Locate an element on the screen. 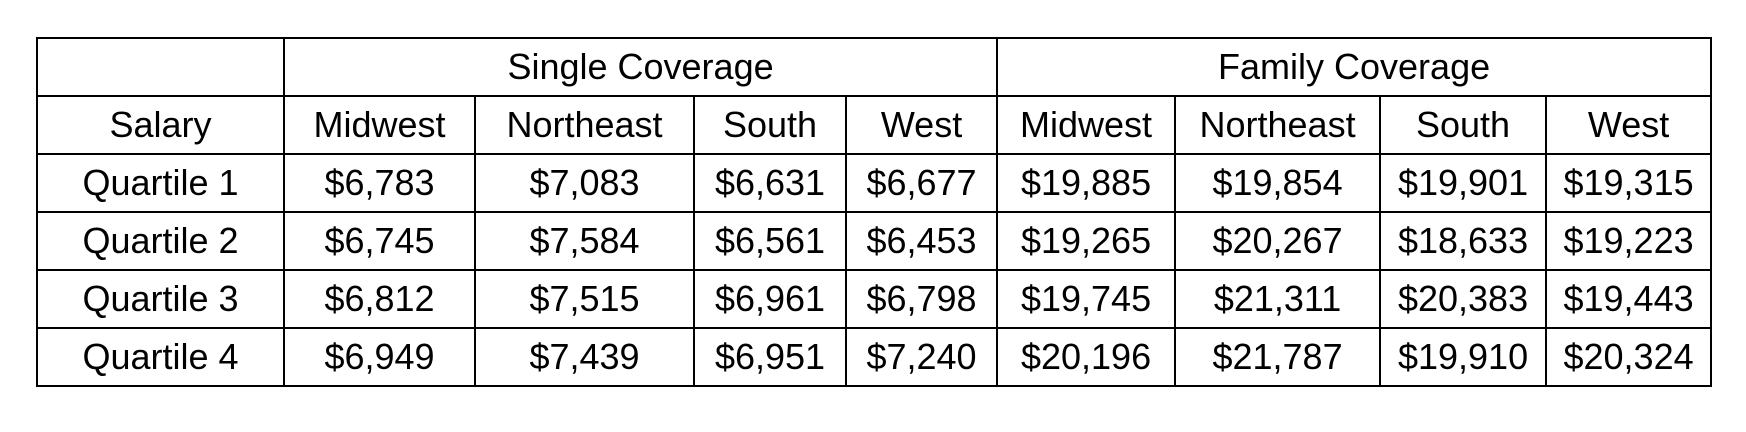 This screenshot has width=1746, height=432. table-cell: $6,745 is located at coordinates (379, 241).